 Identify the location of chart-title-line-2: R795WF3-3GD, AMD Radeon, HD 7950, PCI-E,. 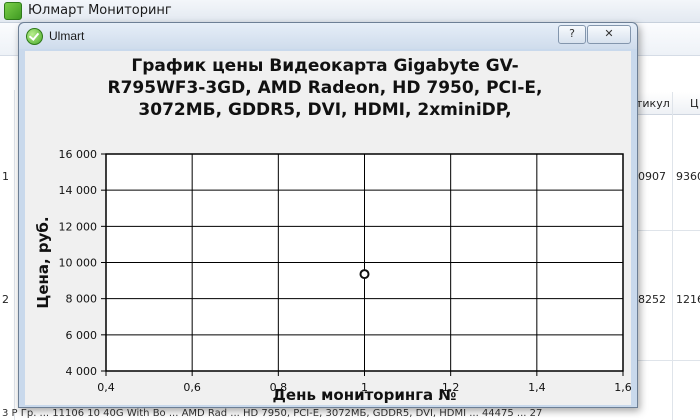
(325, 88).